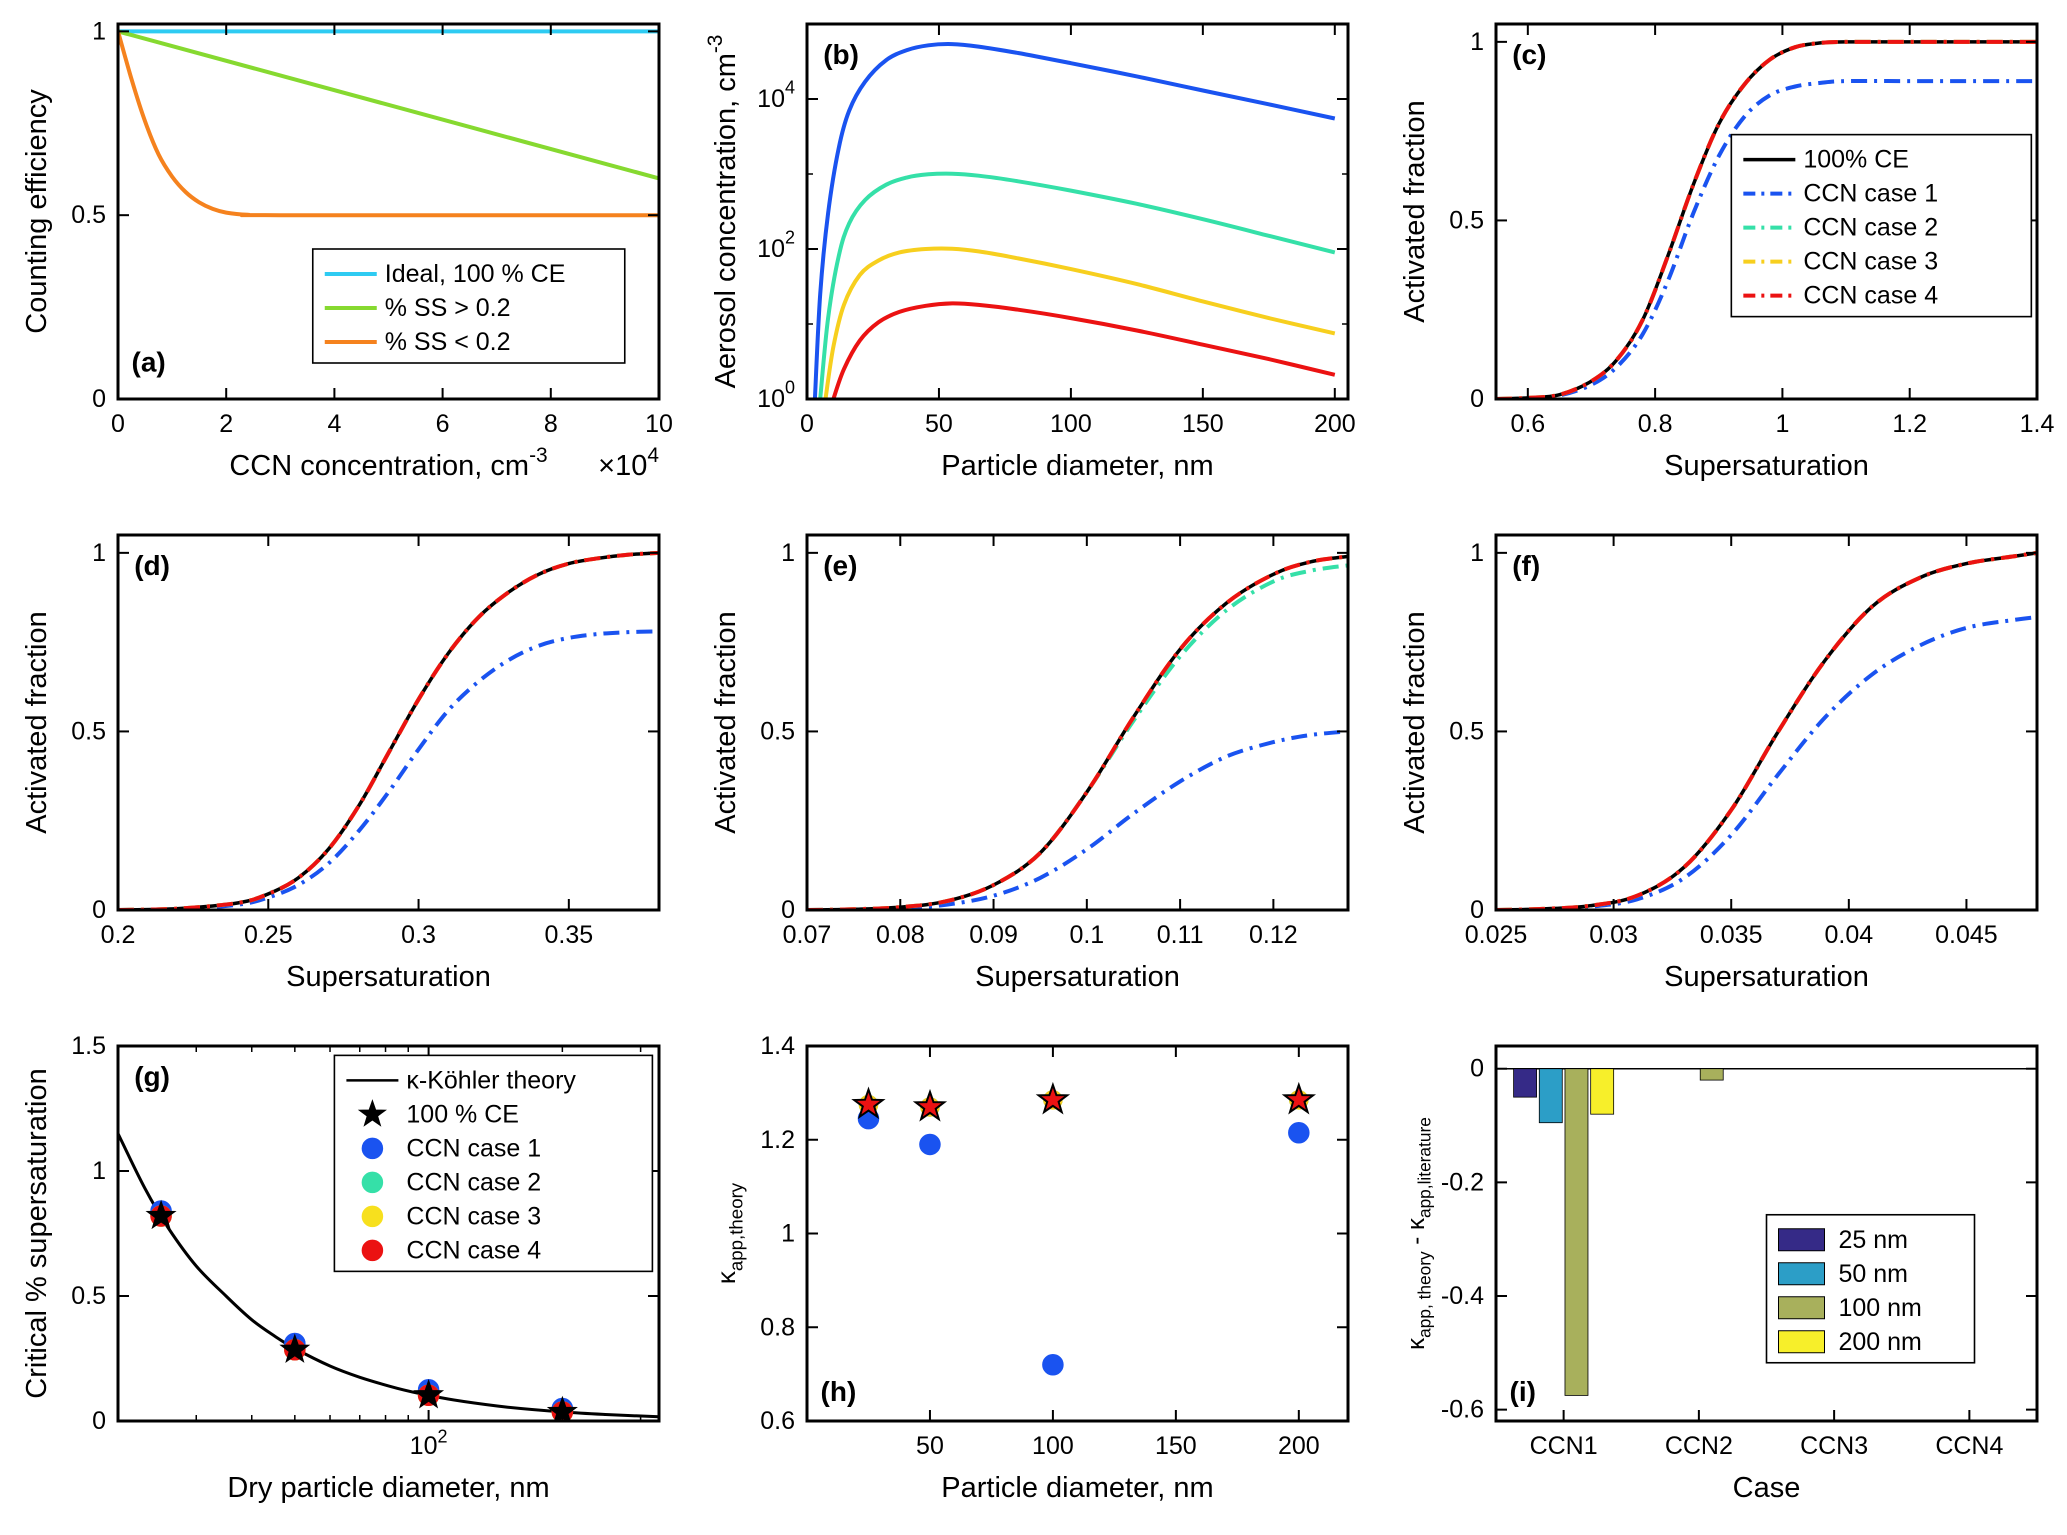 The width and height of the screenshot is (2067, 1535). I want to click on legend-sample-100-ce, so click(372, 1113).